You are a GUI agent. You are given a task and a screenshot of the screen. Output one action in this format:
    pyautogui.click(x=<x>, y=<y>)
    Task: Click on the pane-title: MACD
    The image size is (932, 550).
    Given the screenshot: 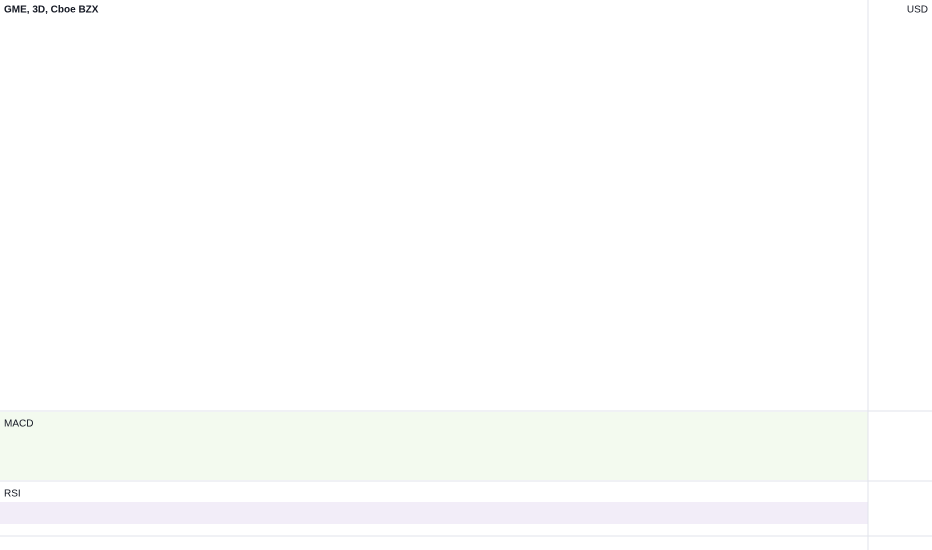 What is the action you would take?
    pyautogui.click(x=18, y=424)
    